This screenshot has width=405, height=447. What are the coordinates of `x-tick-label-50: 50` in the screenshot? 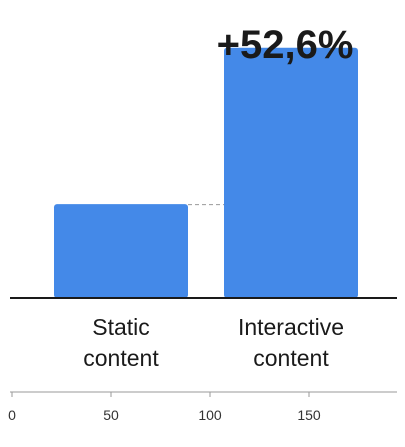 It's located at (111, 415).